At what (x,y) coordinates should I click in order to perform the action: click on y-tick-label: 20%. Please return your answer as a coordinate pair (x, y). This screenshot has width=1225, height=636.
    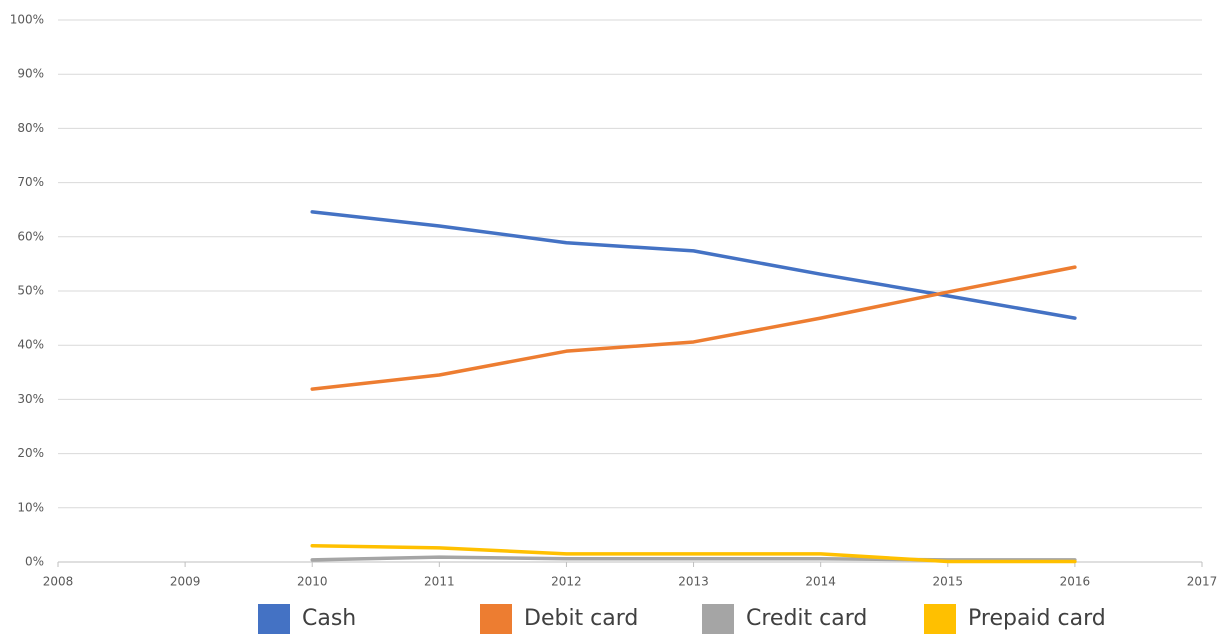
    Looking at the image, I should click on (30, 453).